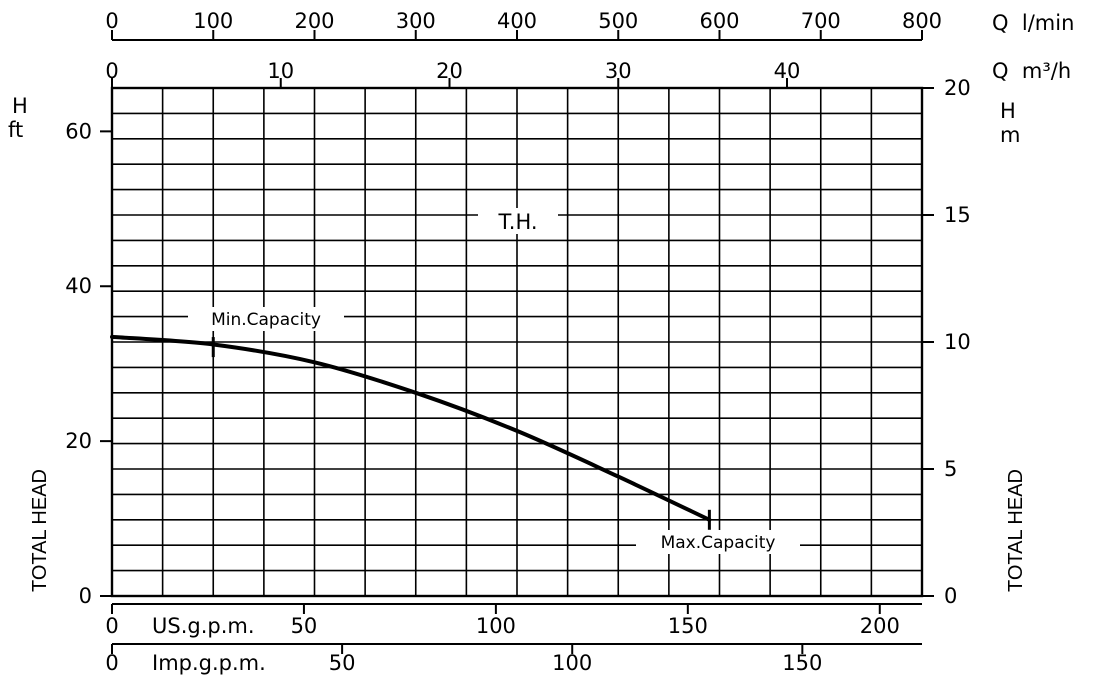 Image resolution: width=1114 pixels, height=679 pixels. Describe the element at coordinates (618, 21) in the screenshot. I see `top-axis-lmin-tick-label: 500` at that location.